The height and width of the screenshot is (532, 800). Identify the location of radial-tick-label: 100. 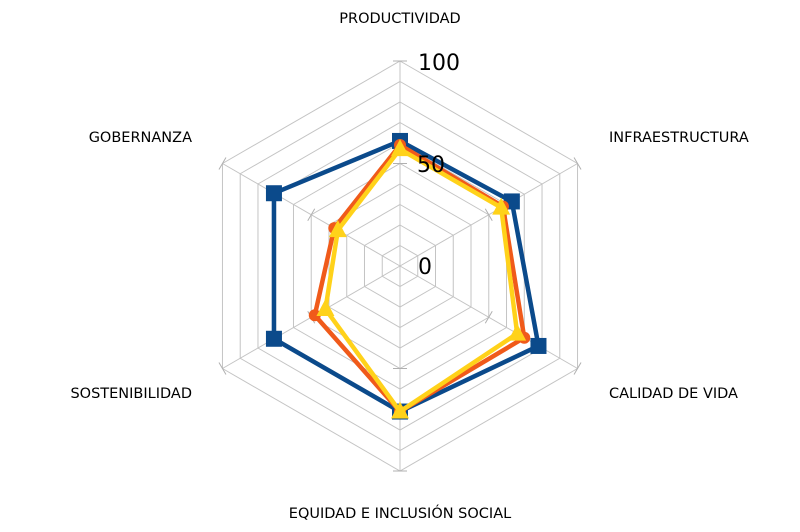
(439, 63).